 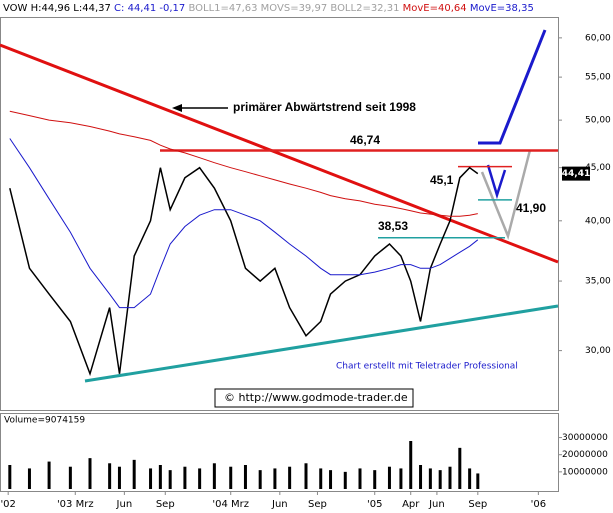 What do you see at coordinates (598, 221) in the screenshot?
I see `y-tick-label: 40,00` at bounding box center [598, 221].